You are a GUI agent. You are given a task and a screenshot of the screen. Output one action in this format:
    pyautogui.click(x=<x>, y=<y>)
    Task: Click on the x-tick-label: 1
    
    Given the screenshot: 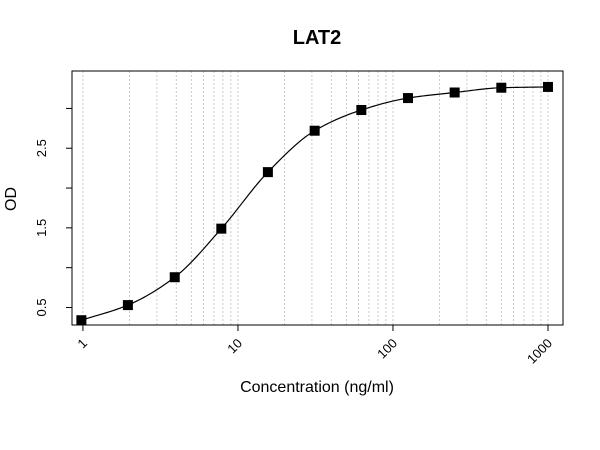 What is the action you would take?
    pyautogui.click(x=82, y=344)
    